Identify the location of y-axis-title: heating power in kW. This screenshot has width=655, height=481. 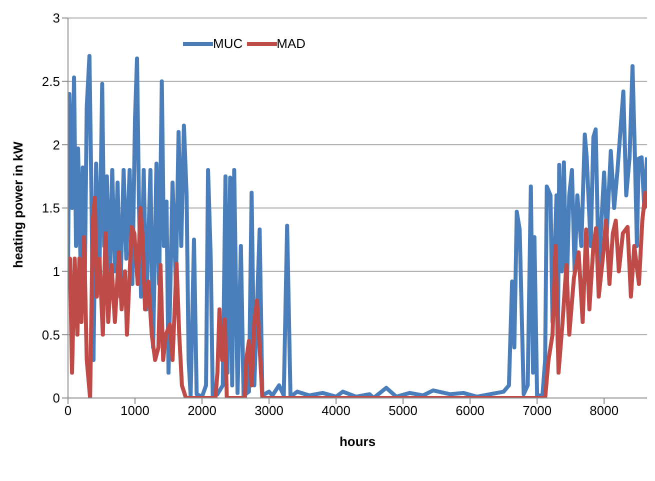
(18, 204).